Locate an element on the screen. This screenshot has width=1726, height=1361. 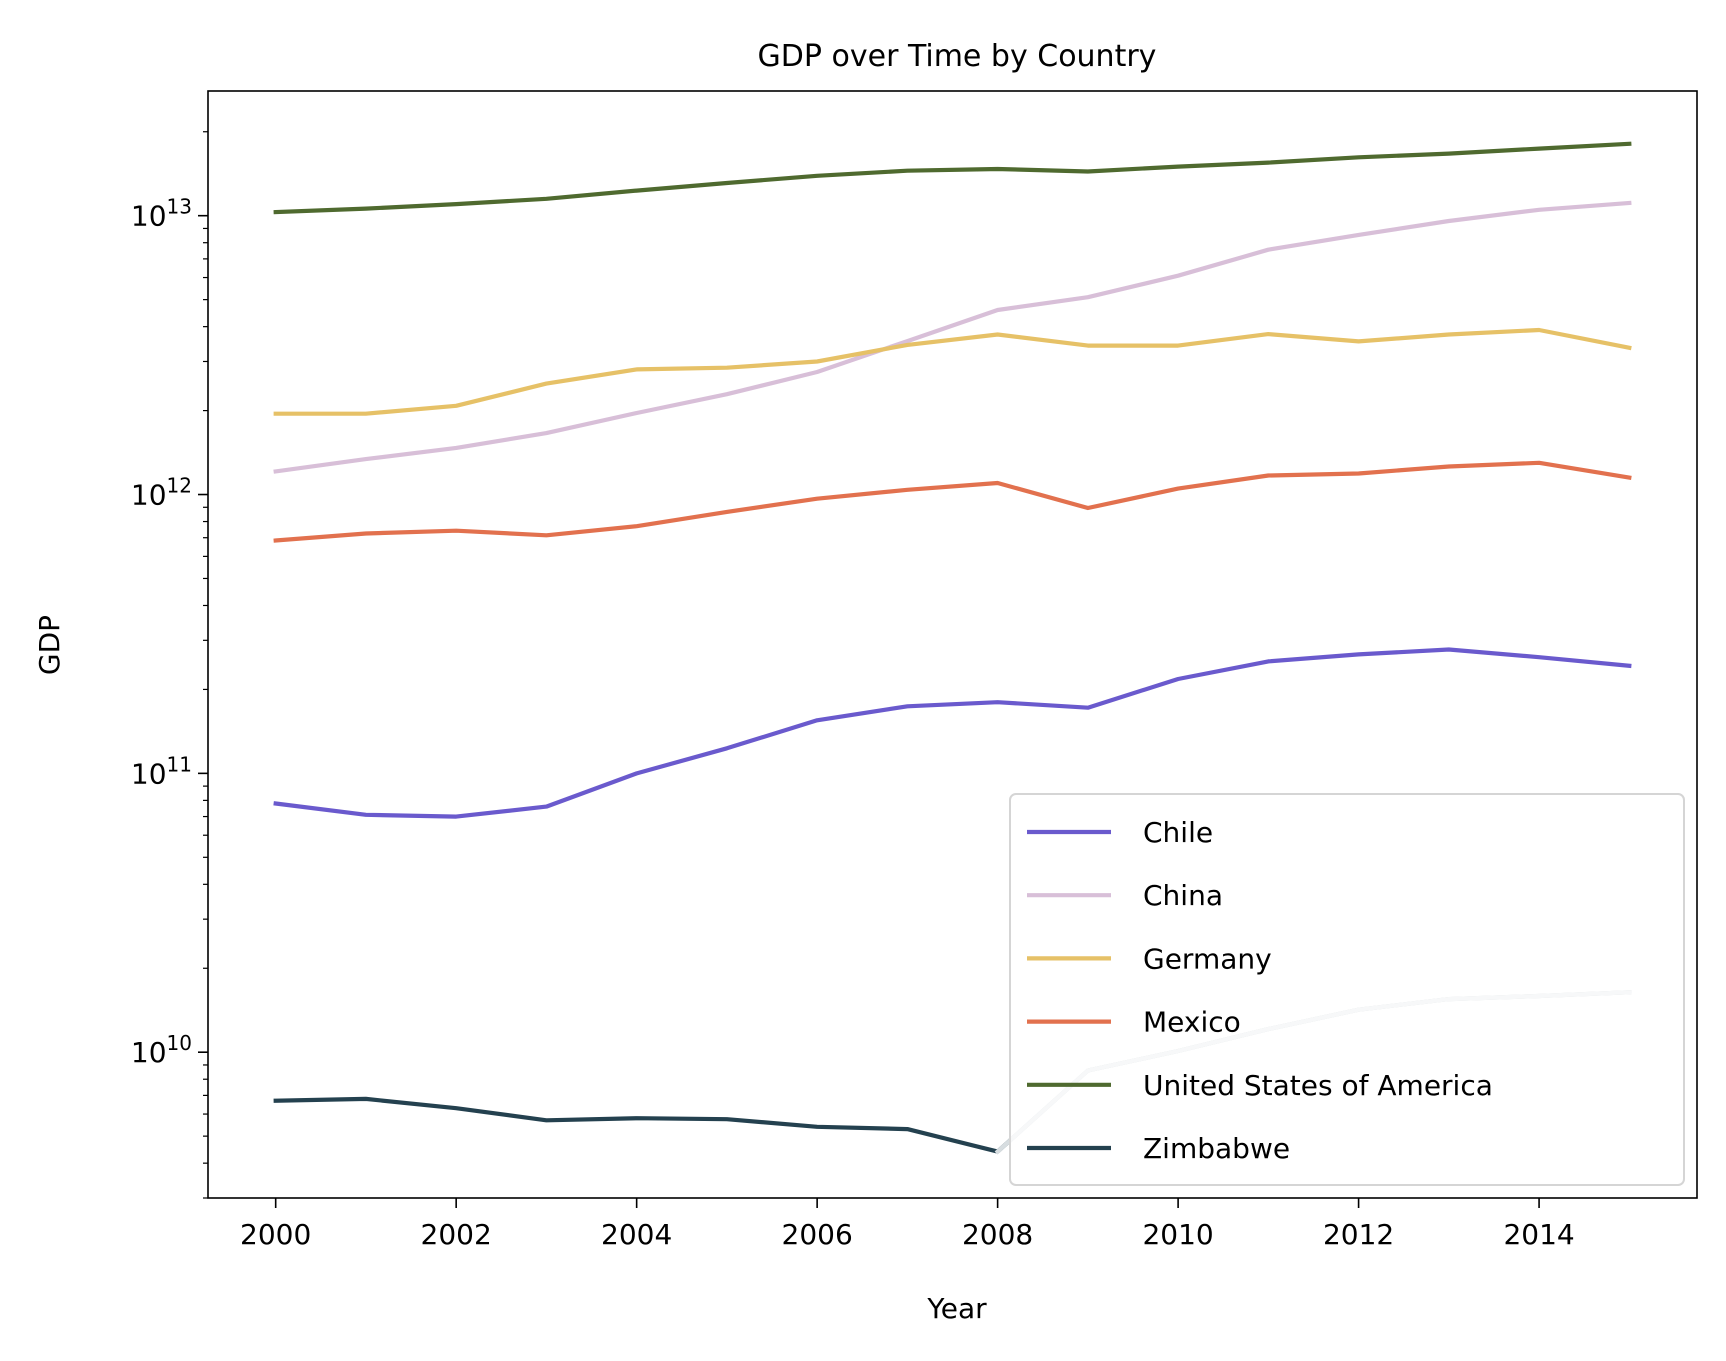
y-tick-label: 1013 is located at coordinates (161, 214).